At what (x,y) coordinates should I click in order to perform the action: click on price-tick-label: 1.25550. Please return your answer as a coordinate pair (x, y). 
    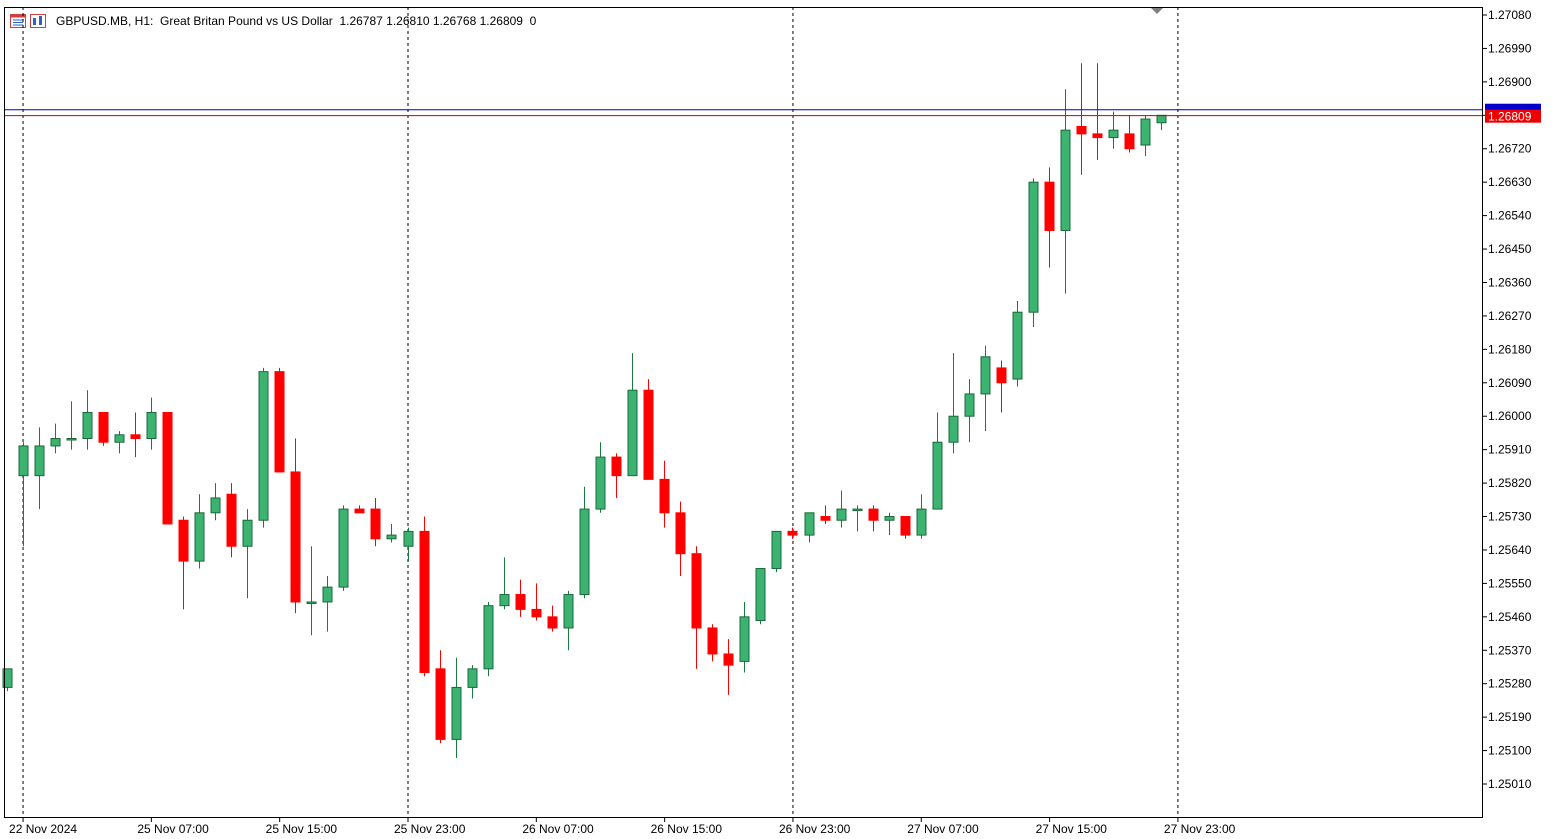
    Looking at the image, I should click on (1510, 583).